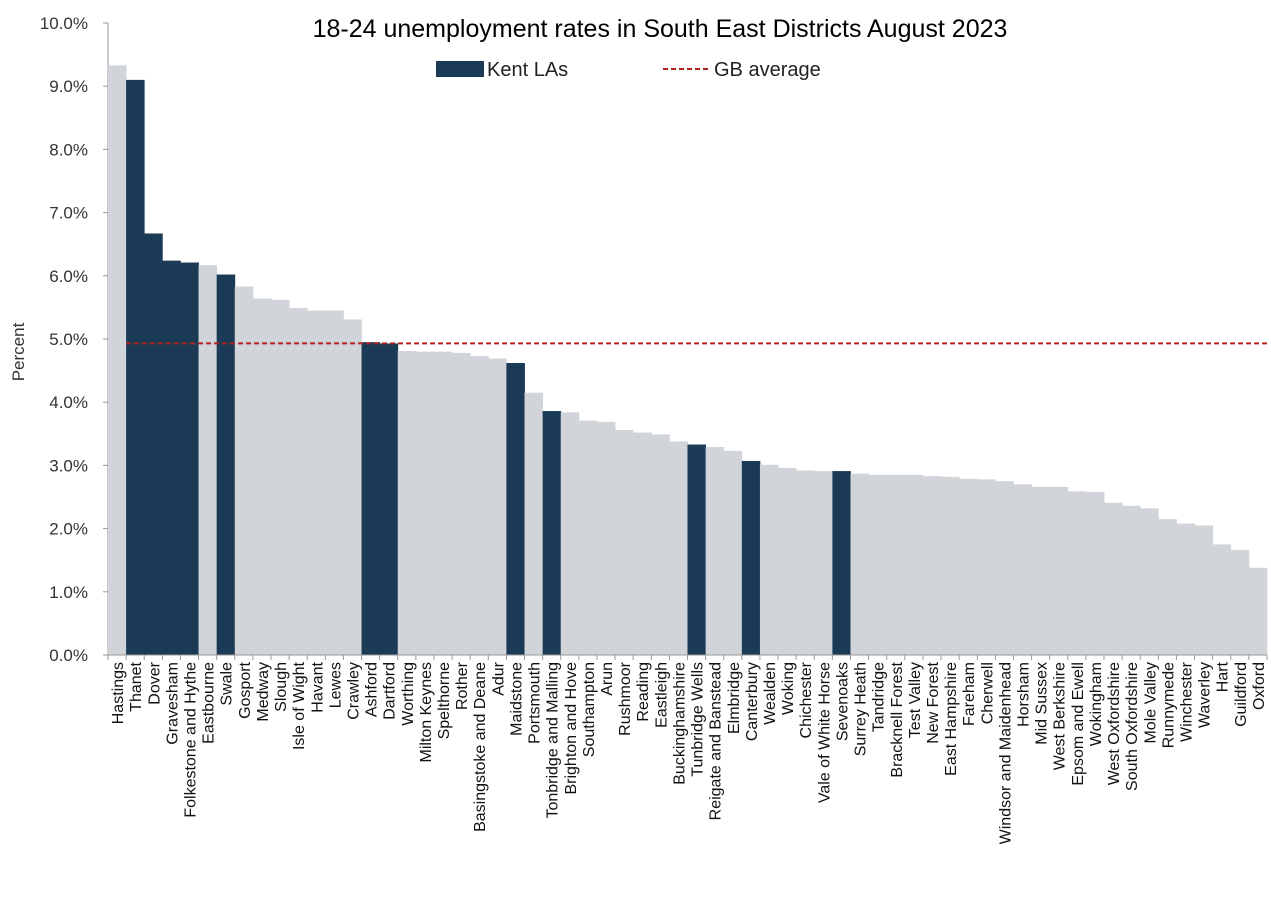 The height and width of the screenshot is (897, 1271). What do you see at coordinates (643, 692) in the screenshot?
I see `x-tick-label: Reading` at bounding box center [643, 692].